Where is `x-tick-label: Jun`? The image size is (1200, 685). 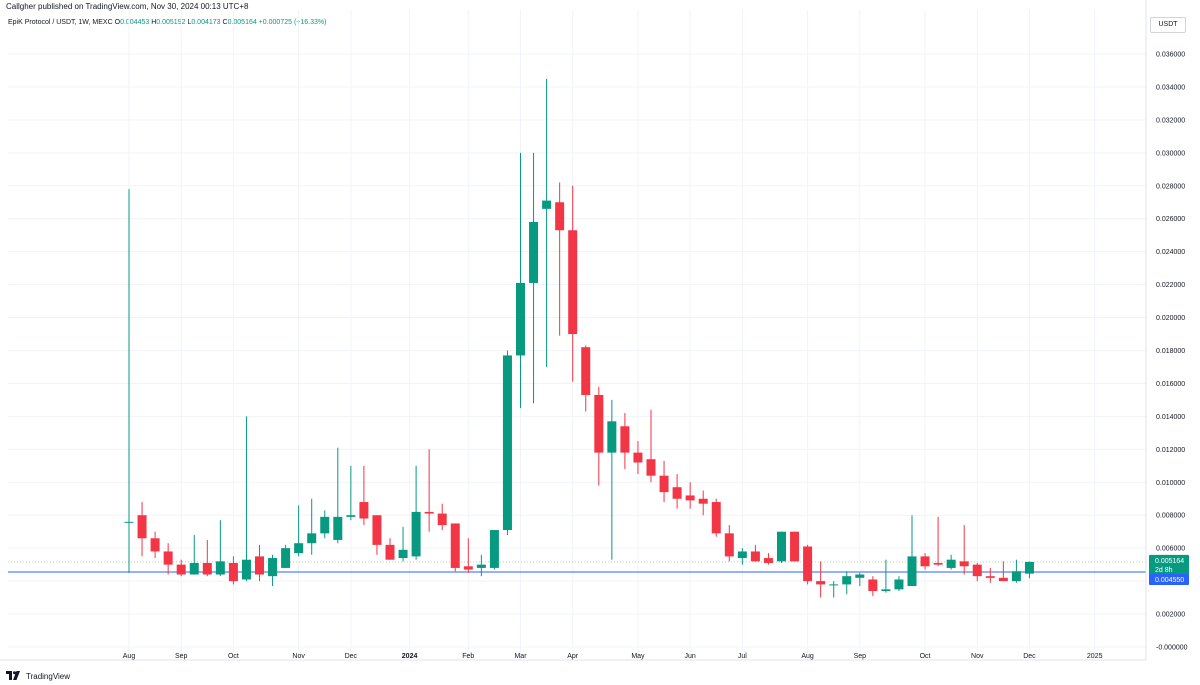 x-tick-label: Jun is located at coordinates (690, 656).